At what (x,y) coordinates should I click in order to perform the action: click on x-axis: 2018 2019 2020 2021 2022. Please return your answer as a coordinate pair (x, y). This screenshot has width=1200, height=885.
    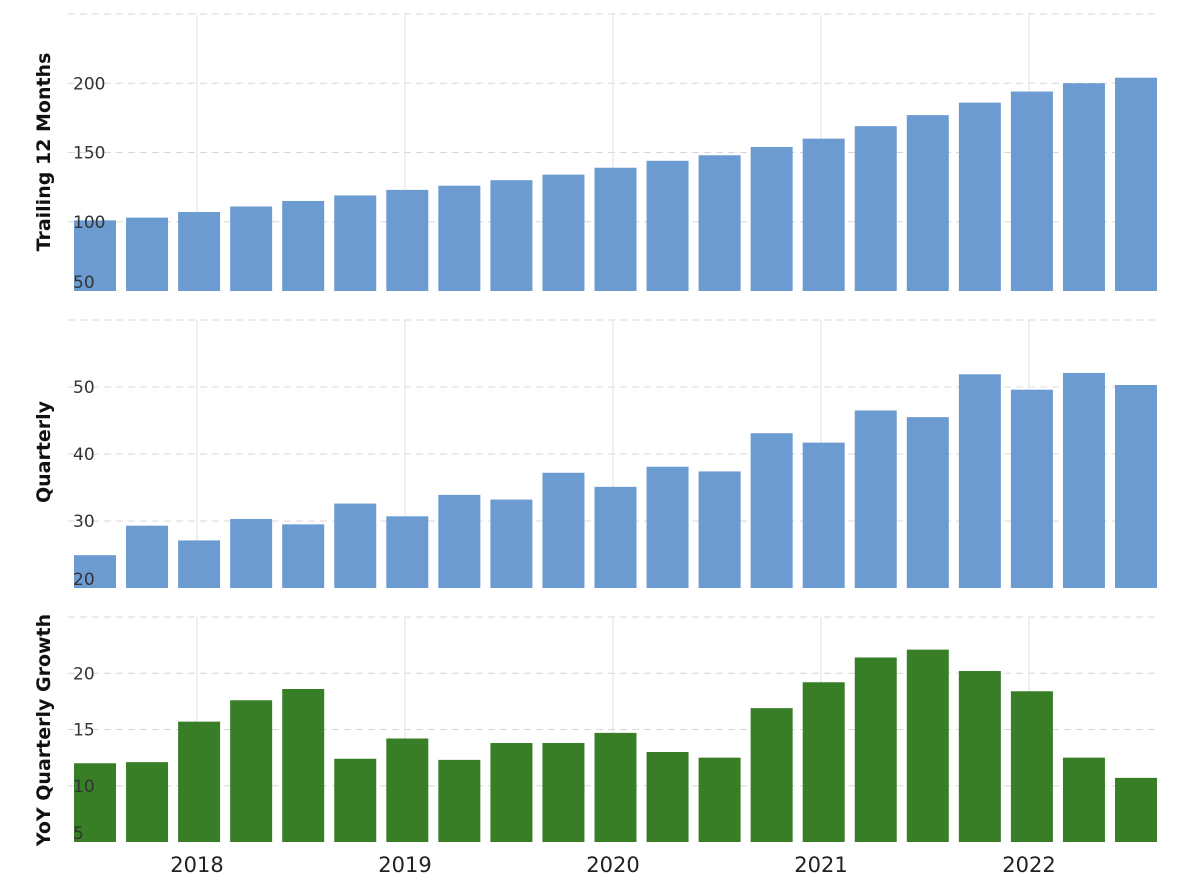
    Looking at the image, I should click on (612, 865).